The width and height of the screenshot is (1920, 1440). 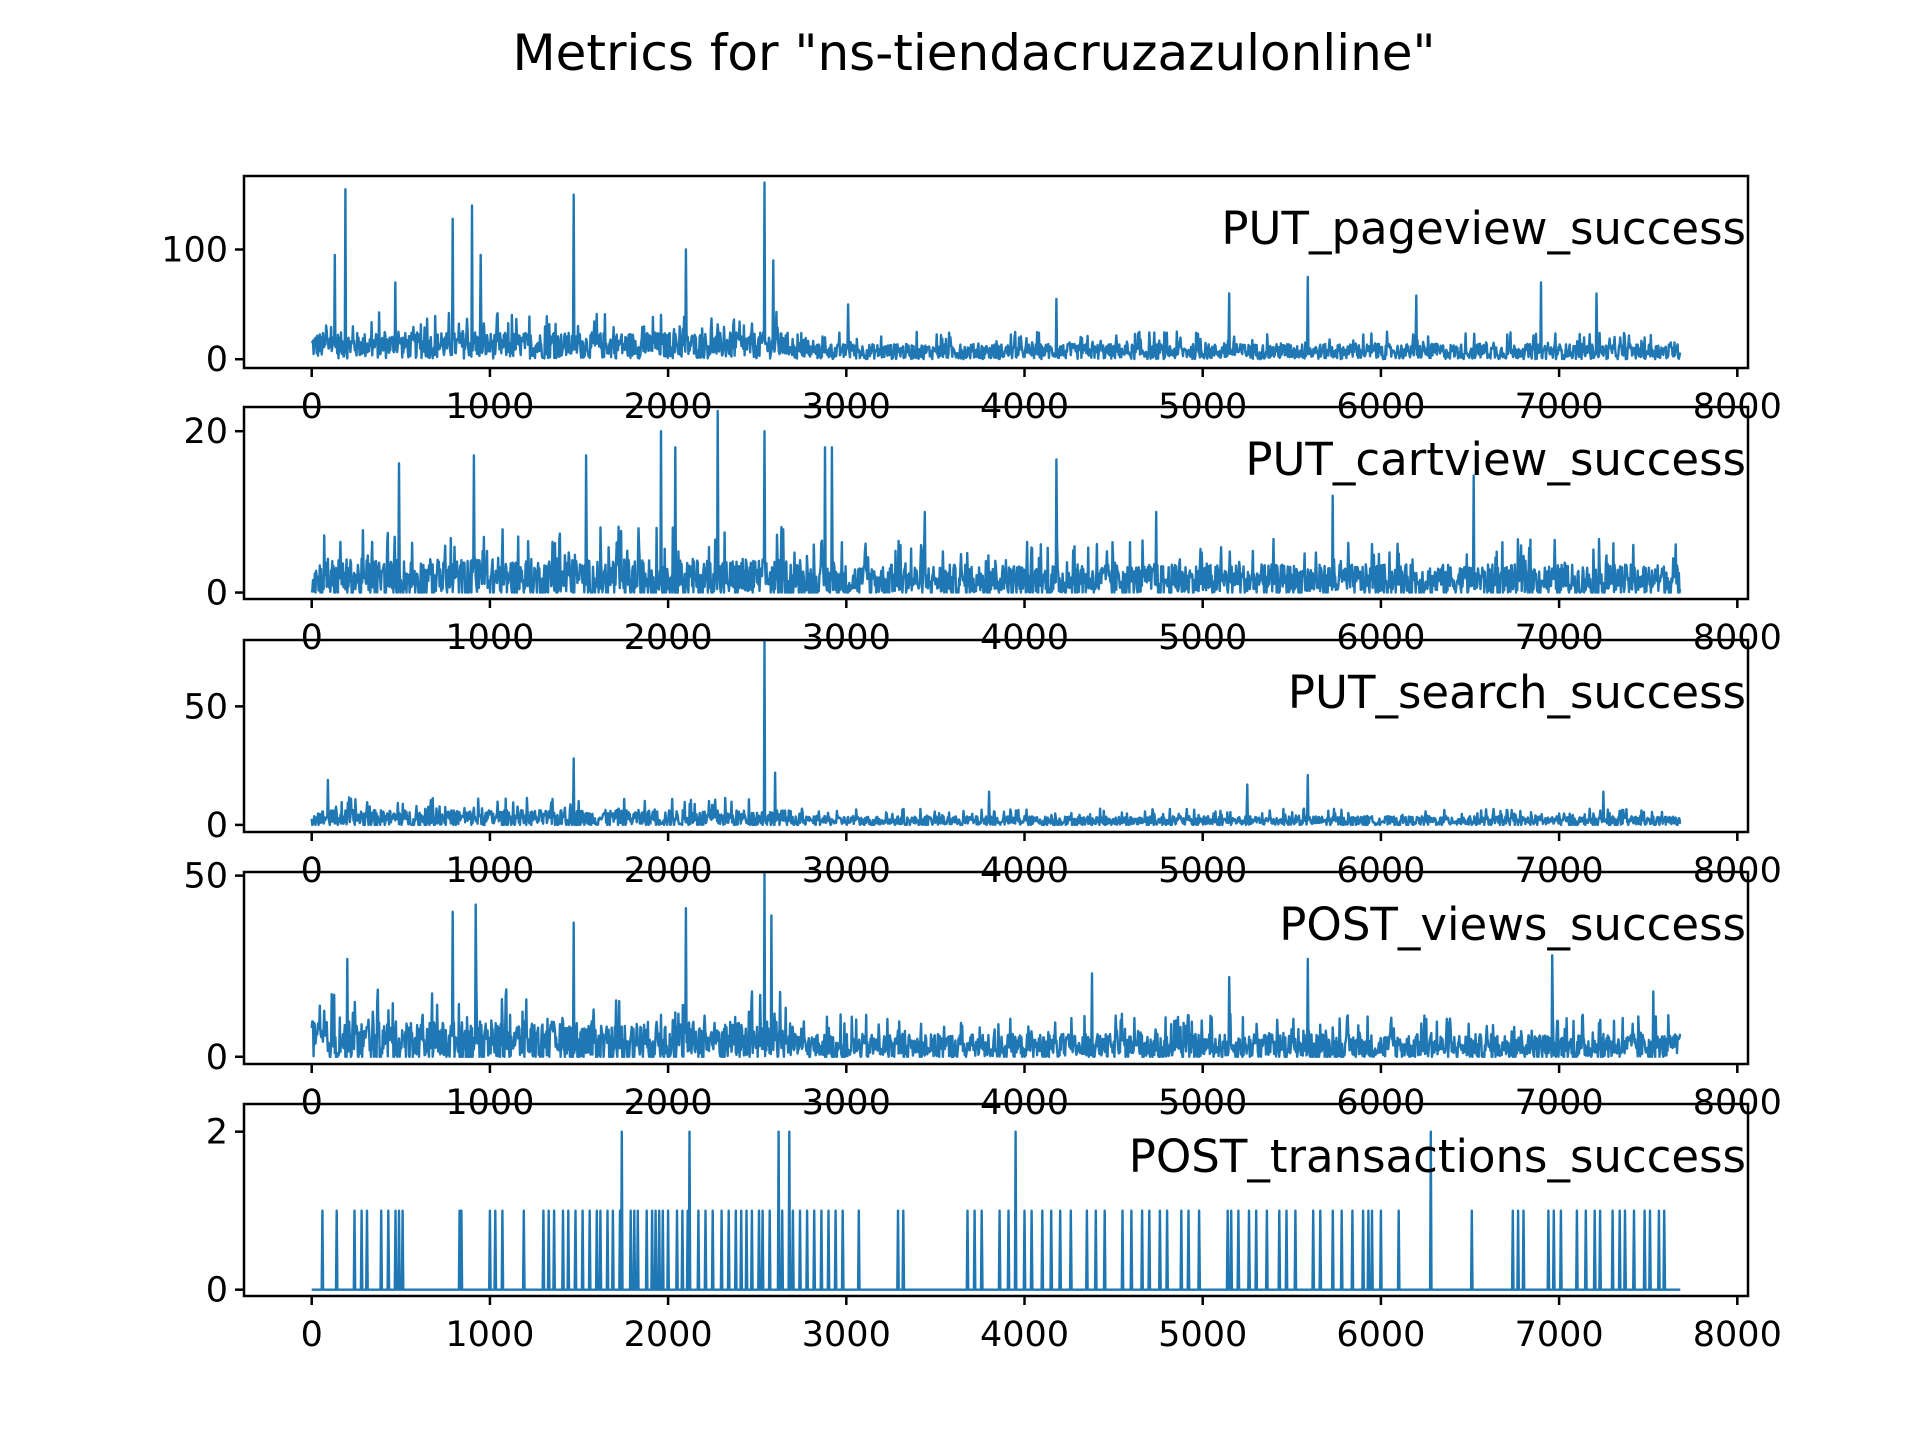 What do you see at coordinates (194, 251) in the screenshot?
I see `y-tick-label: 100` at bounding box center [194, 251].